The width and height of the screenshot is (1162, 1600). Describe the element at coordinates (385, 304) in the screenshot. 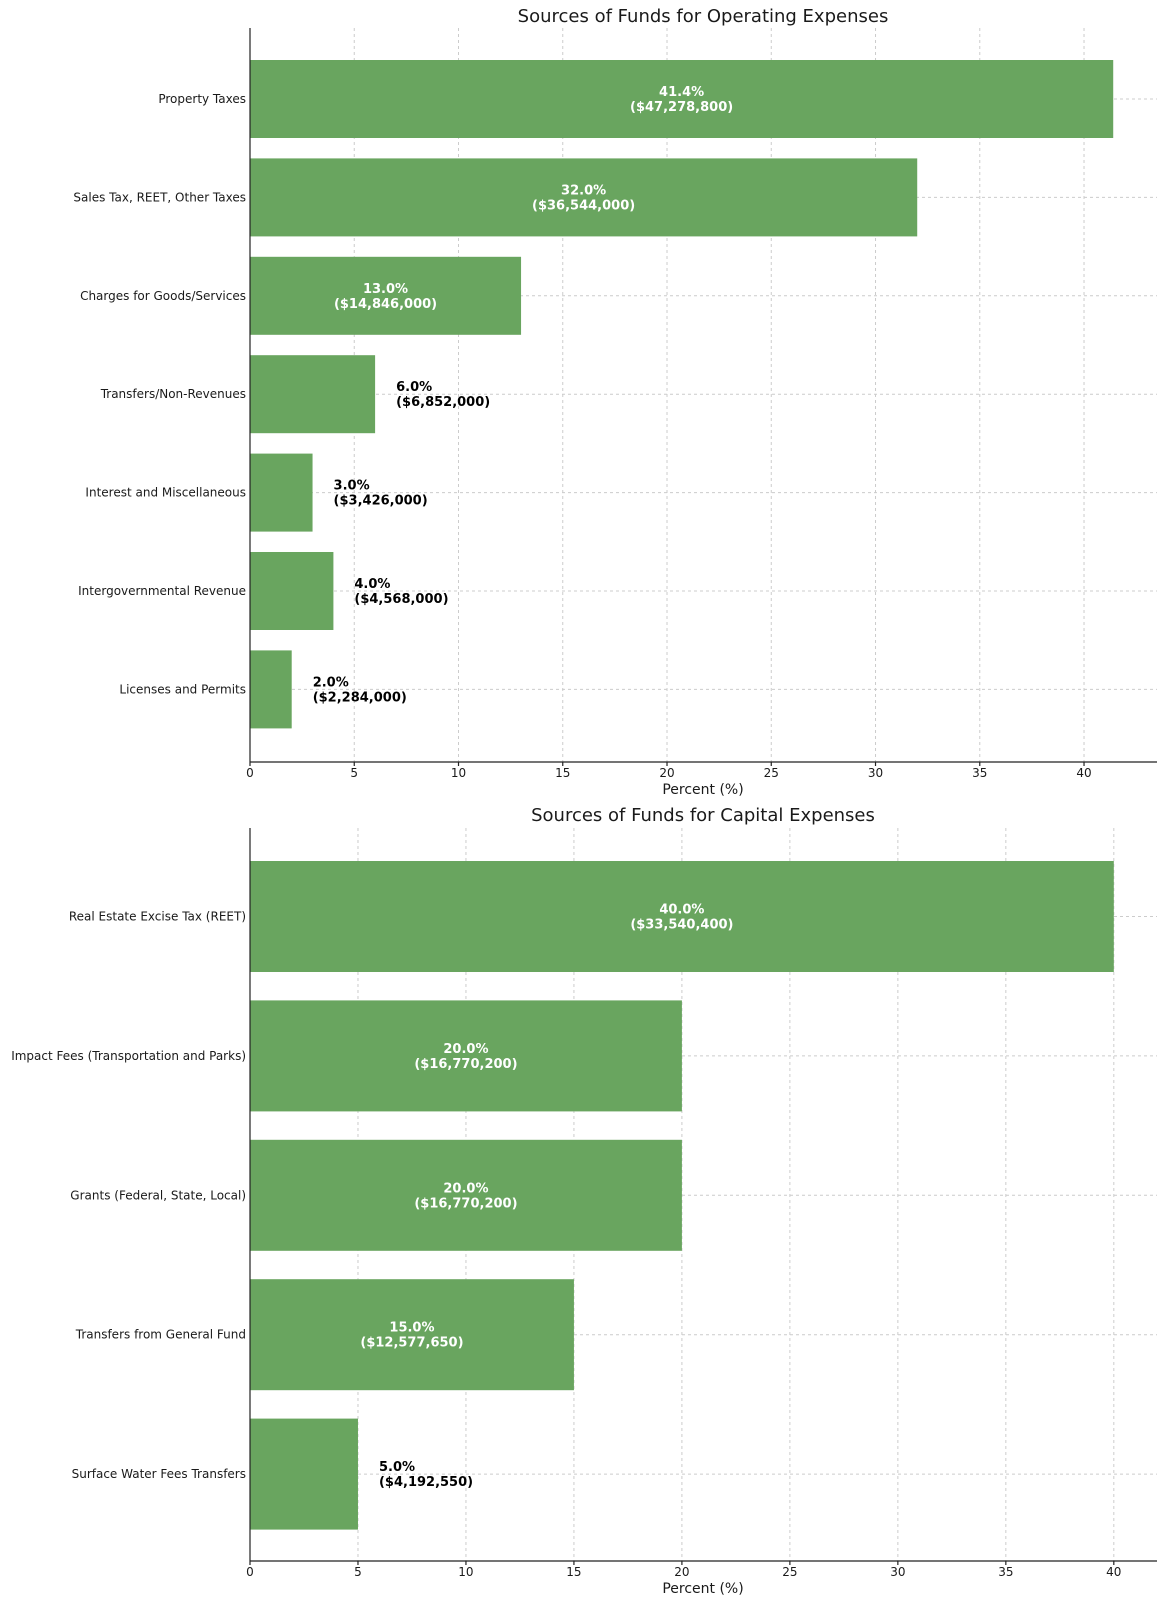

I see `data-label-amount: ($14,846,000)` at that location.